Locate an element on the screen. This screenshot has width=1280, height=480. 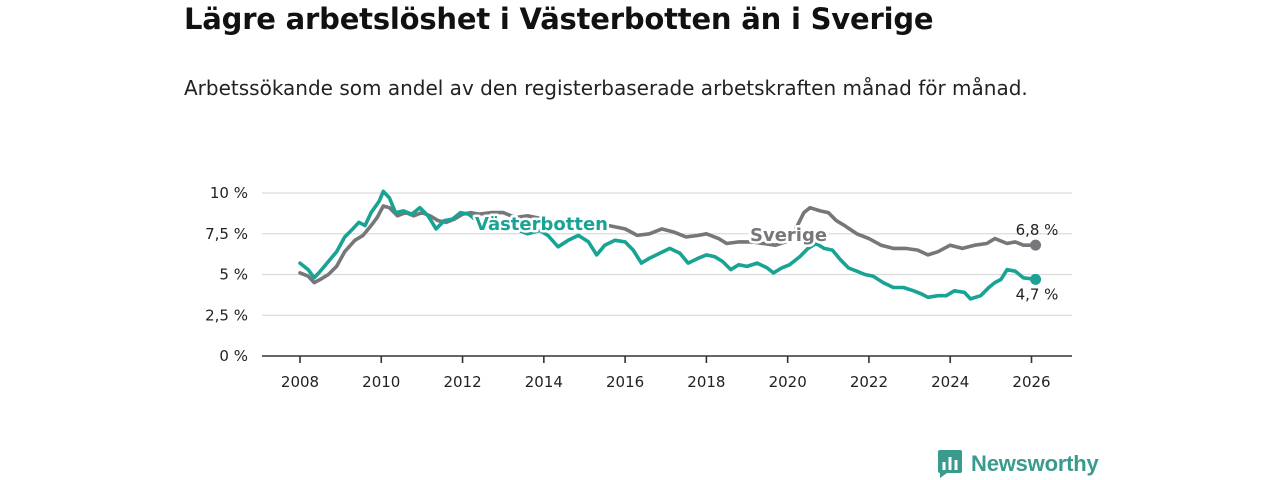
x-tick-label: 2020 is located at coordinates (788, 382).